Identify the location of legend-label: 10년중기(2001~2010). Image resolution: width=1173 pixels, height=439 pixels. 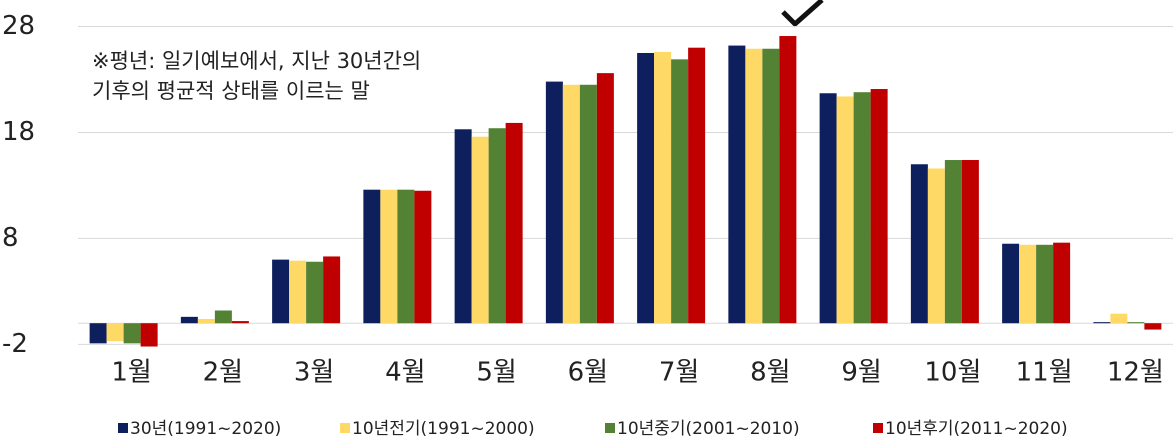
(708, 429).